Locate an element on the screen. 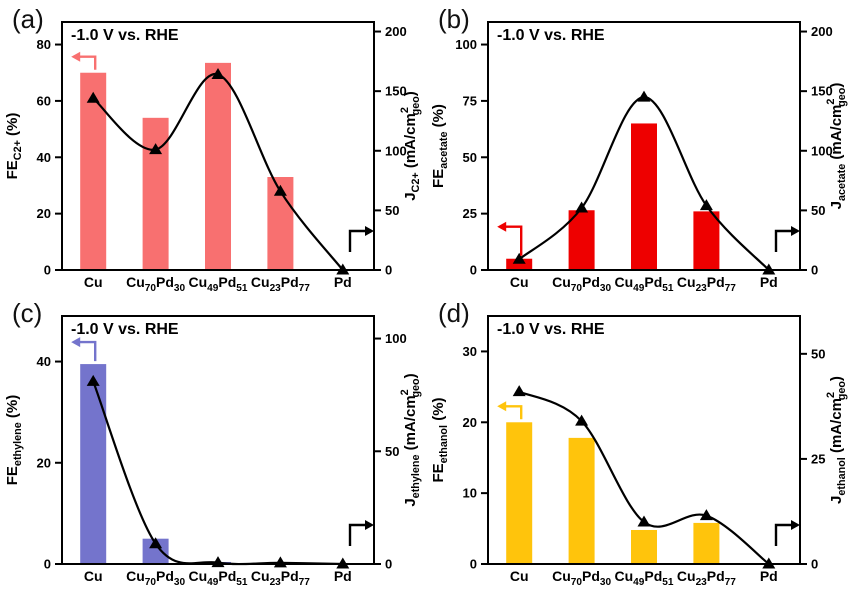  left-tick-label: 75 is located at coordinates (470, 100).